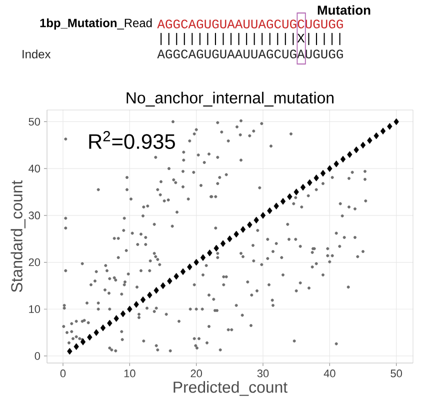 The width and height of the screenshot is (430, 406). What do you see at coordinates (96, 24) in the screenshot?
I see `text: 1bp_Mutation_Read` at bounding box center [96, 24].